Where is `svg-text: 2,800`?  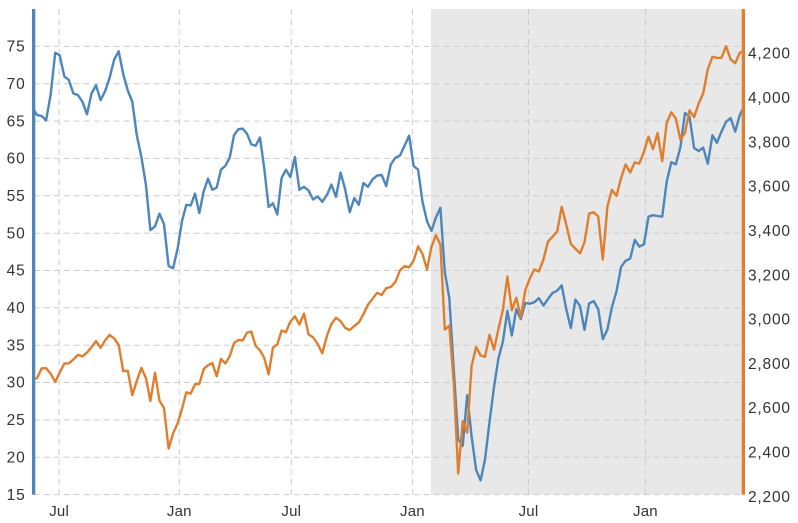
svg-text: 2,800 is located at coordinates (769, 364).